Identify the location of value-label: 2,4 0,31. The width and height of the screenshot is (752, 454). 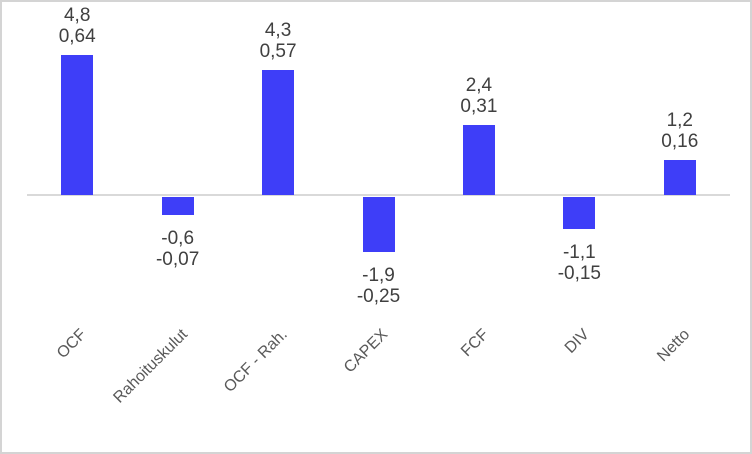
(479, 96).